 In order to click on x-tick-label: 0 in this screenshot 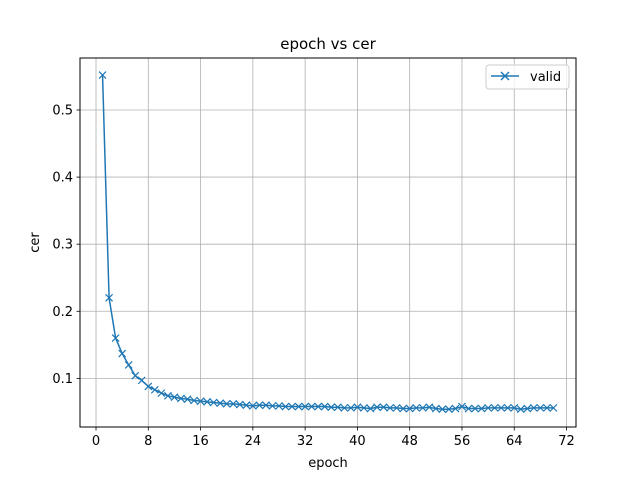, I will do `click(96, 441)`.